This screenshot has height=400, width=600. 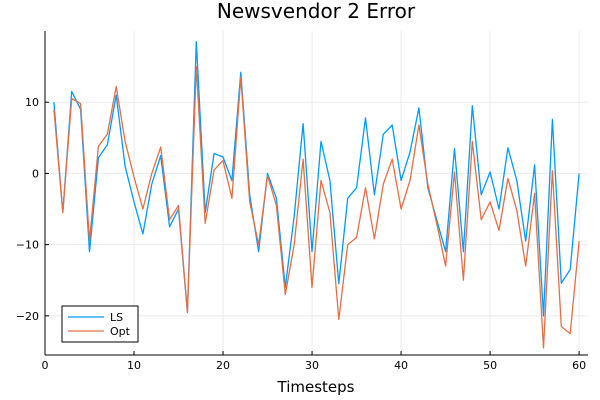 I want to click on legend-label-ls: LS, so click(x=116, y=317).